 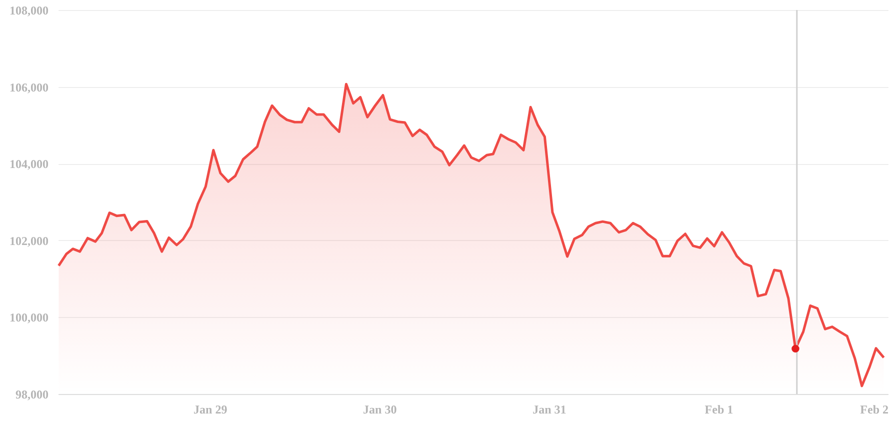 I want to click on x-tick-label: Feb 1, so click(x=719, y=409).